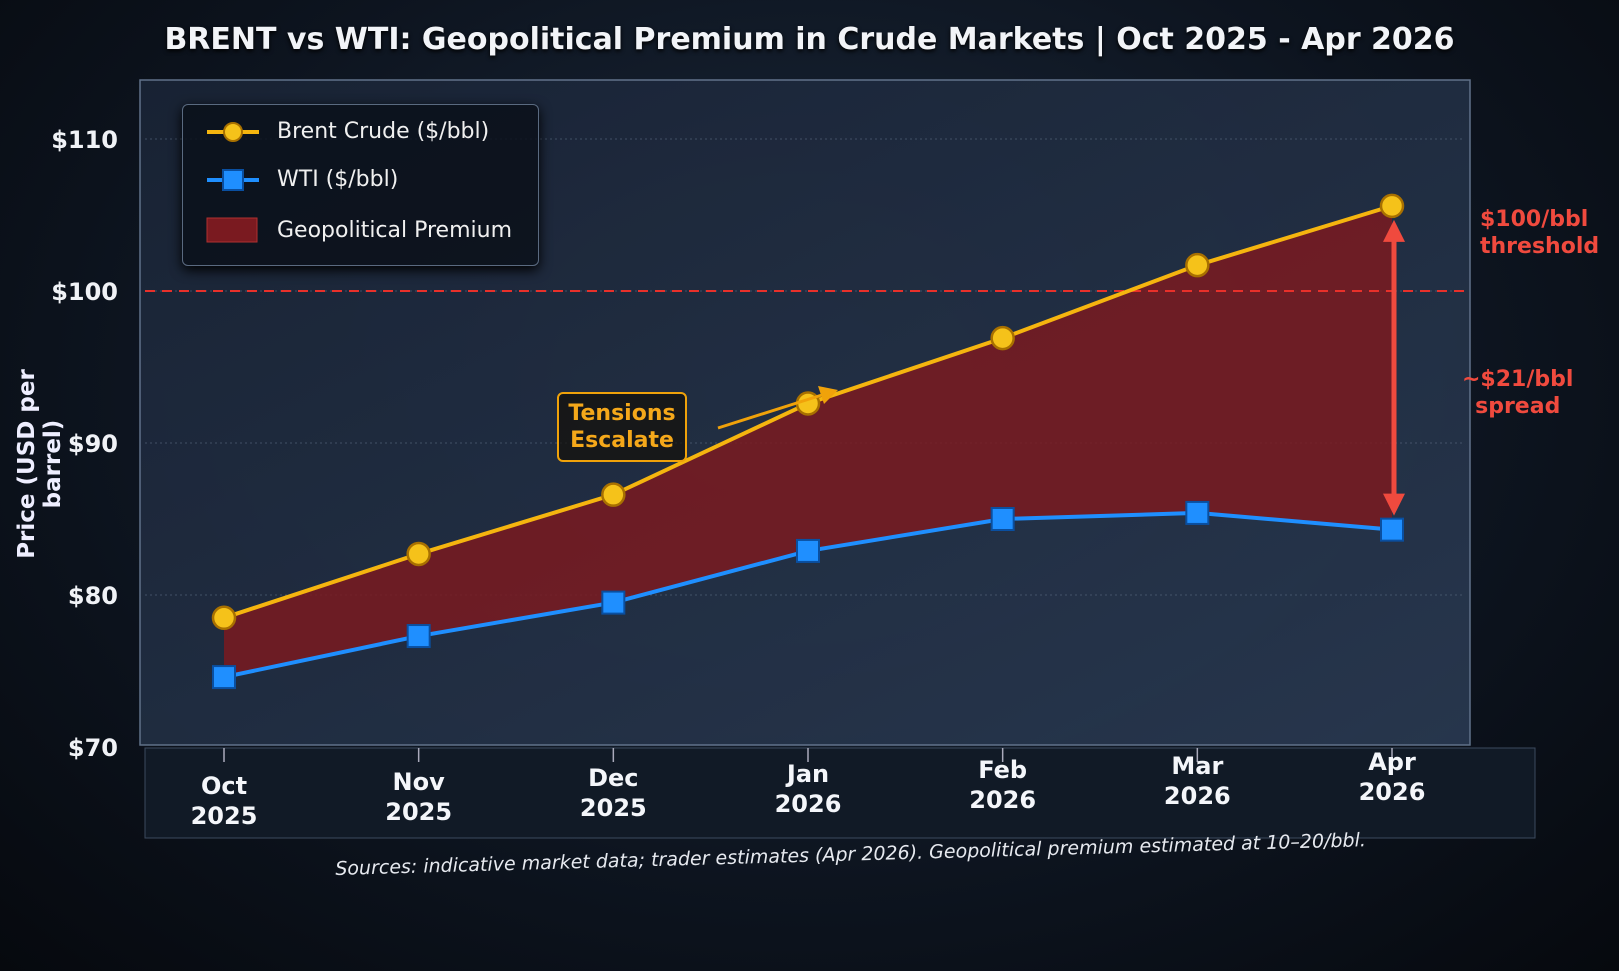 The width and height of the screenshot is (1619, 971). What do you see at coordinates (1517, 393) in the screenshot?
I see `spread-annotation: ~$21/bbl spread` at bounding box center [1517, 393].